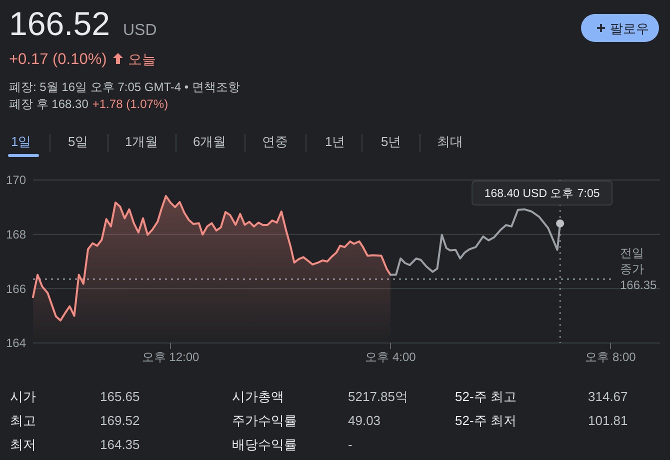  What do you see at coordinates (258, 396) in the screenshot?
I see `text: 시가총액` at bounding box center [258, 396].